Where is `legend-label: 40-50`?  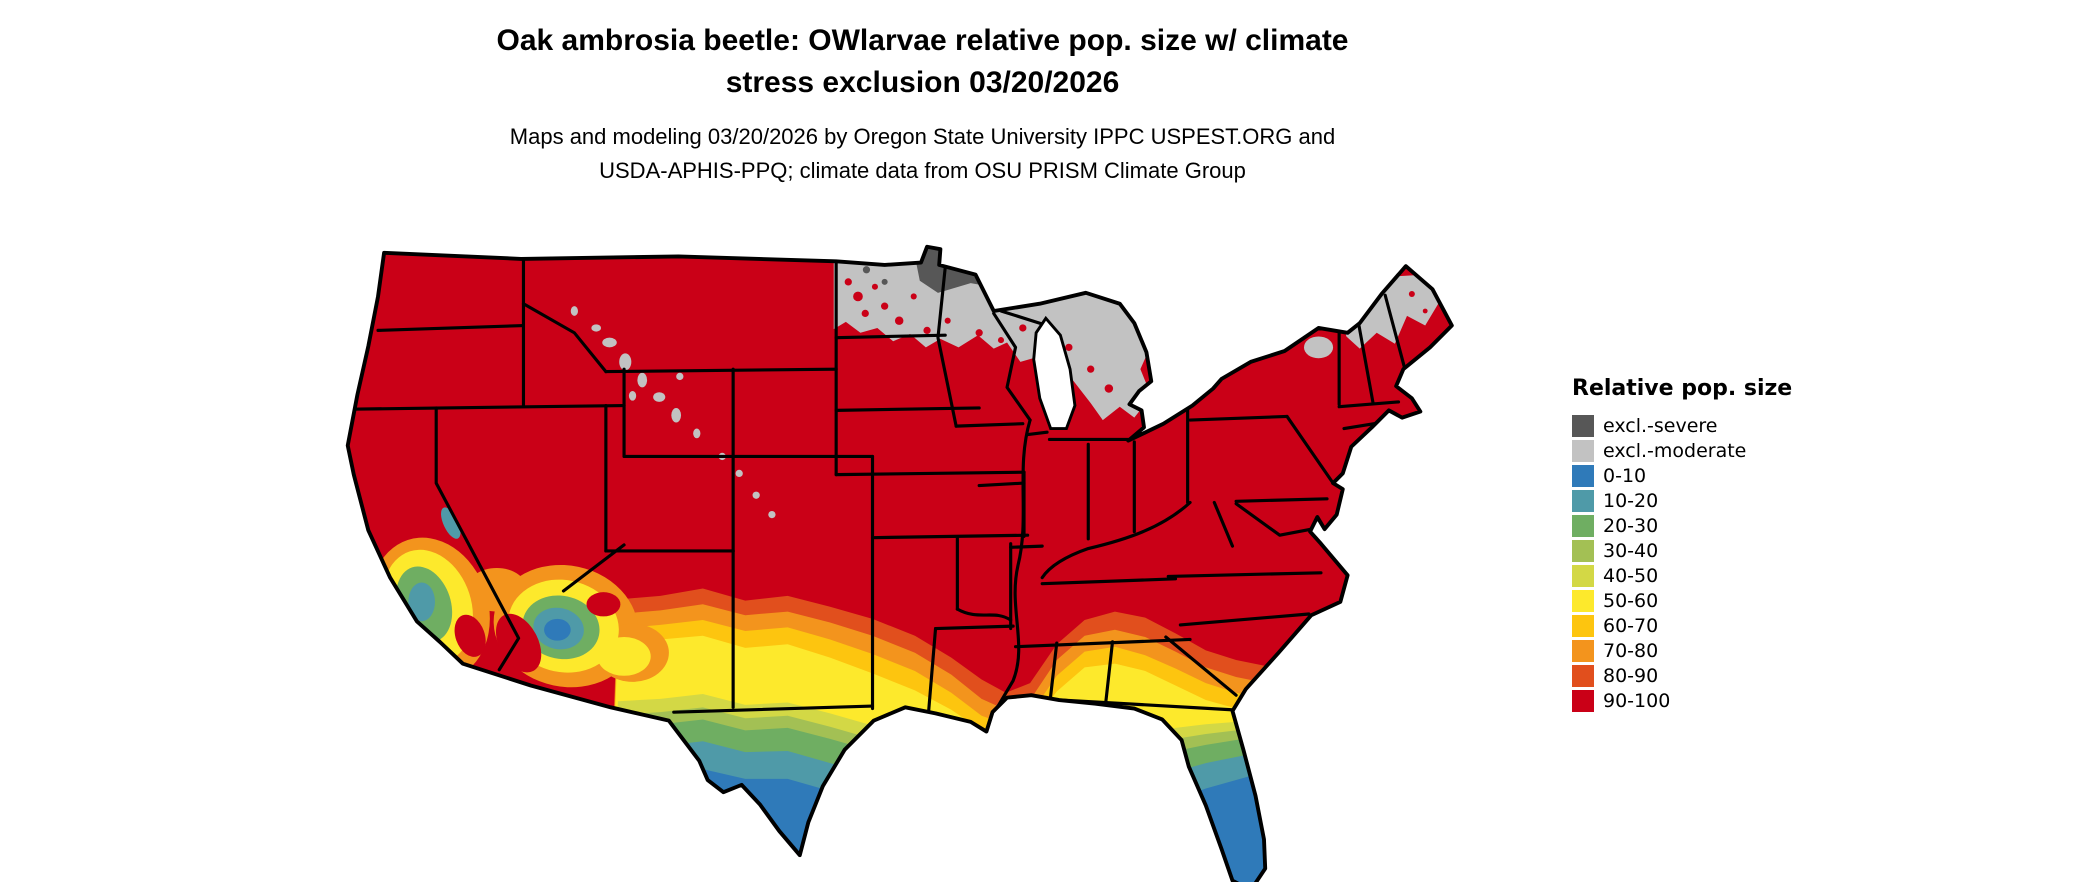
legend-label: 40-50 is located at coordinates (1631, 575).